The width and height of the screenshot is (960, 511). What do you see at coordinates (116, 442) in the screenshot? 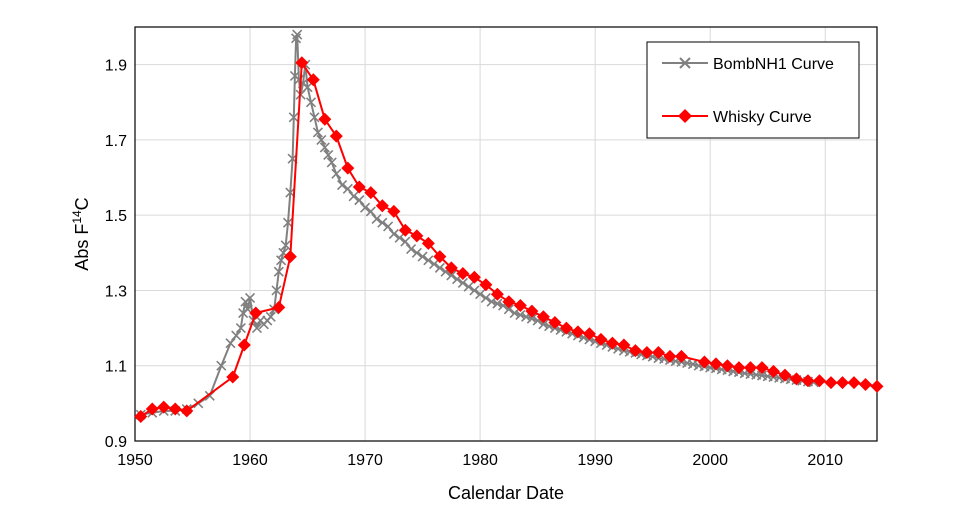
I see `y-tick-label: 0.9` at bounding box center [116, 442].